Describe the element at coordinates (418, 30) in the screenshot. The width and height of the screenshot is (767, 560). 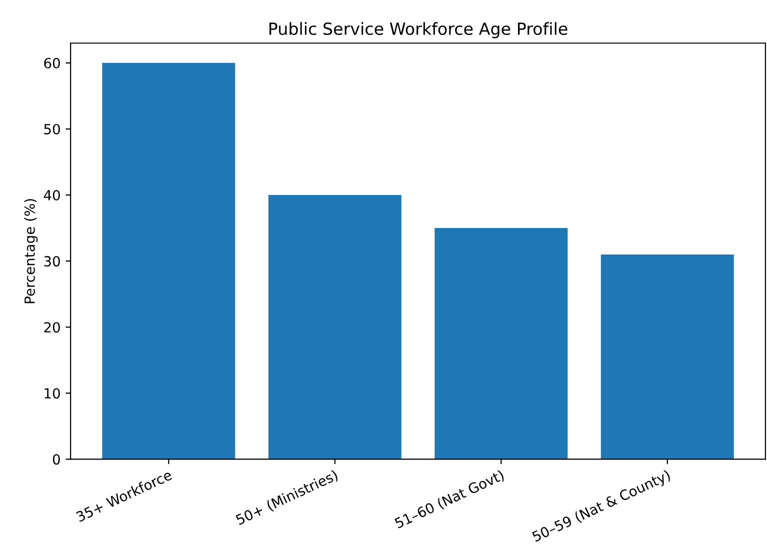
I see `chart-title: Public Service Workforce Age Profile` at that location.